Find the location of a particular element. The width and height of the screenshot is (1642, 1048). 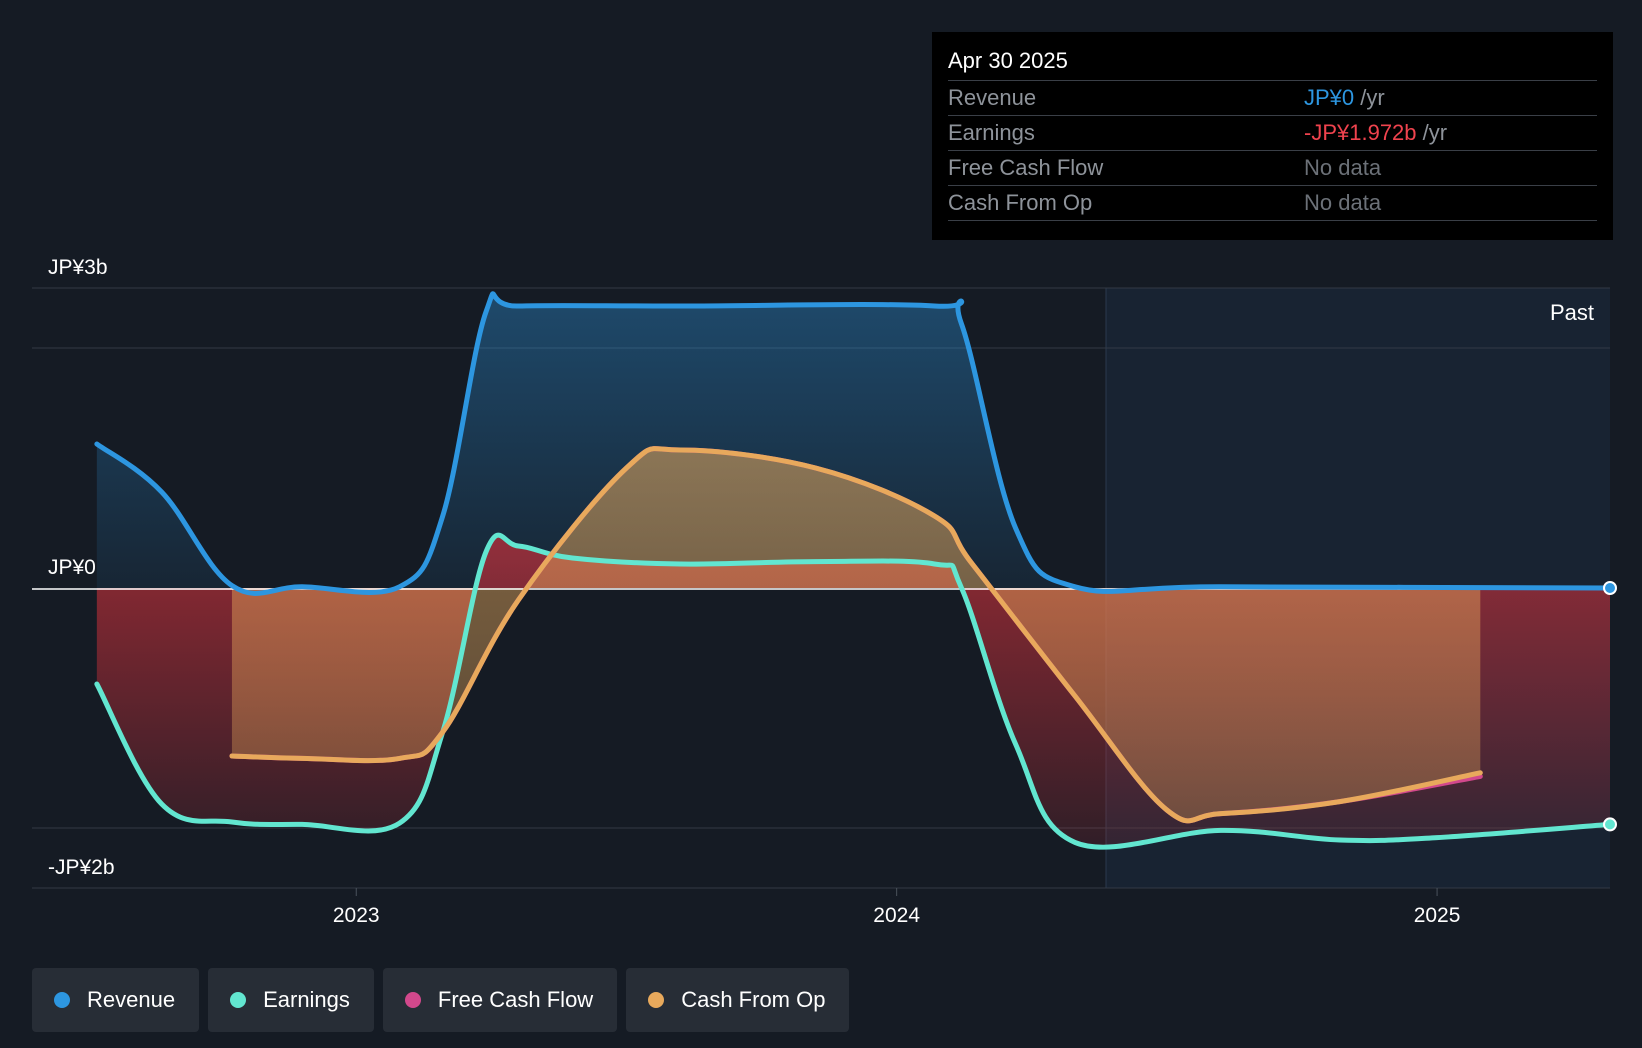

tooltip-row-earnings: Earnings -JP¥1.972b /yr is located at coordinates (1272, 132).